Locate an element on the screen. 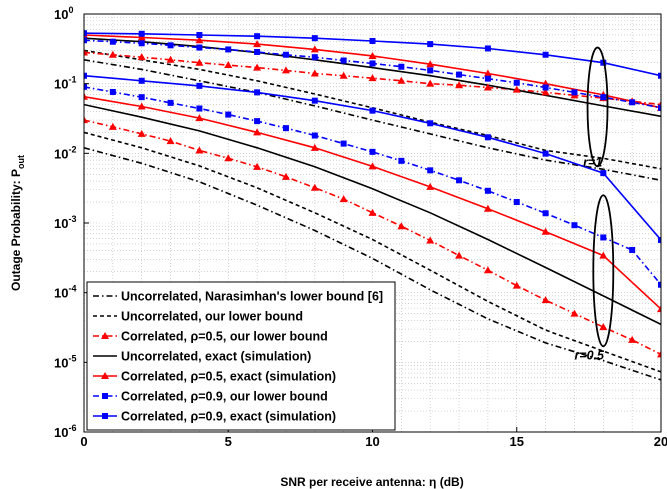 The image size is (667, 489). y-tick-label: 10⁻⁵ is located at coordinates (65, 361).